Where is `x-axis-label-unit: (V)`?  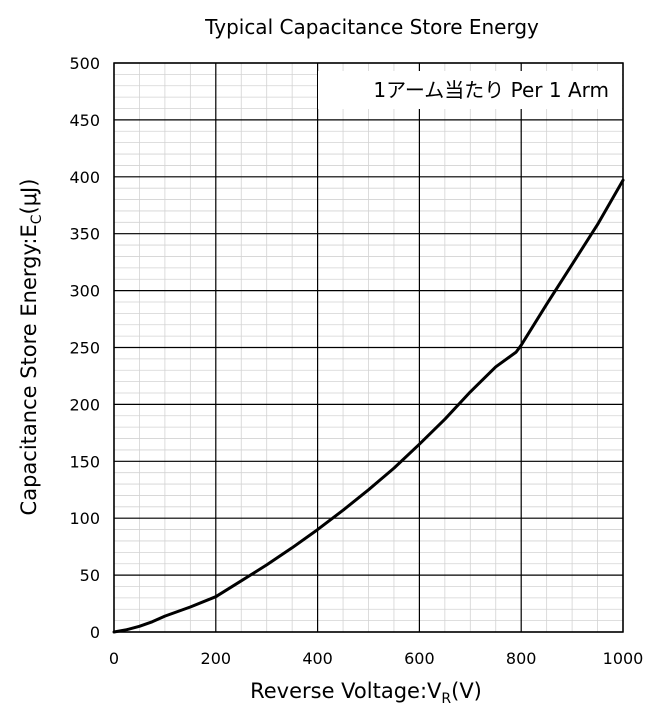
x-axis-label-unit: (V) is located at coordinates (466, 691).